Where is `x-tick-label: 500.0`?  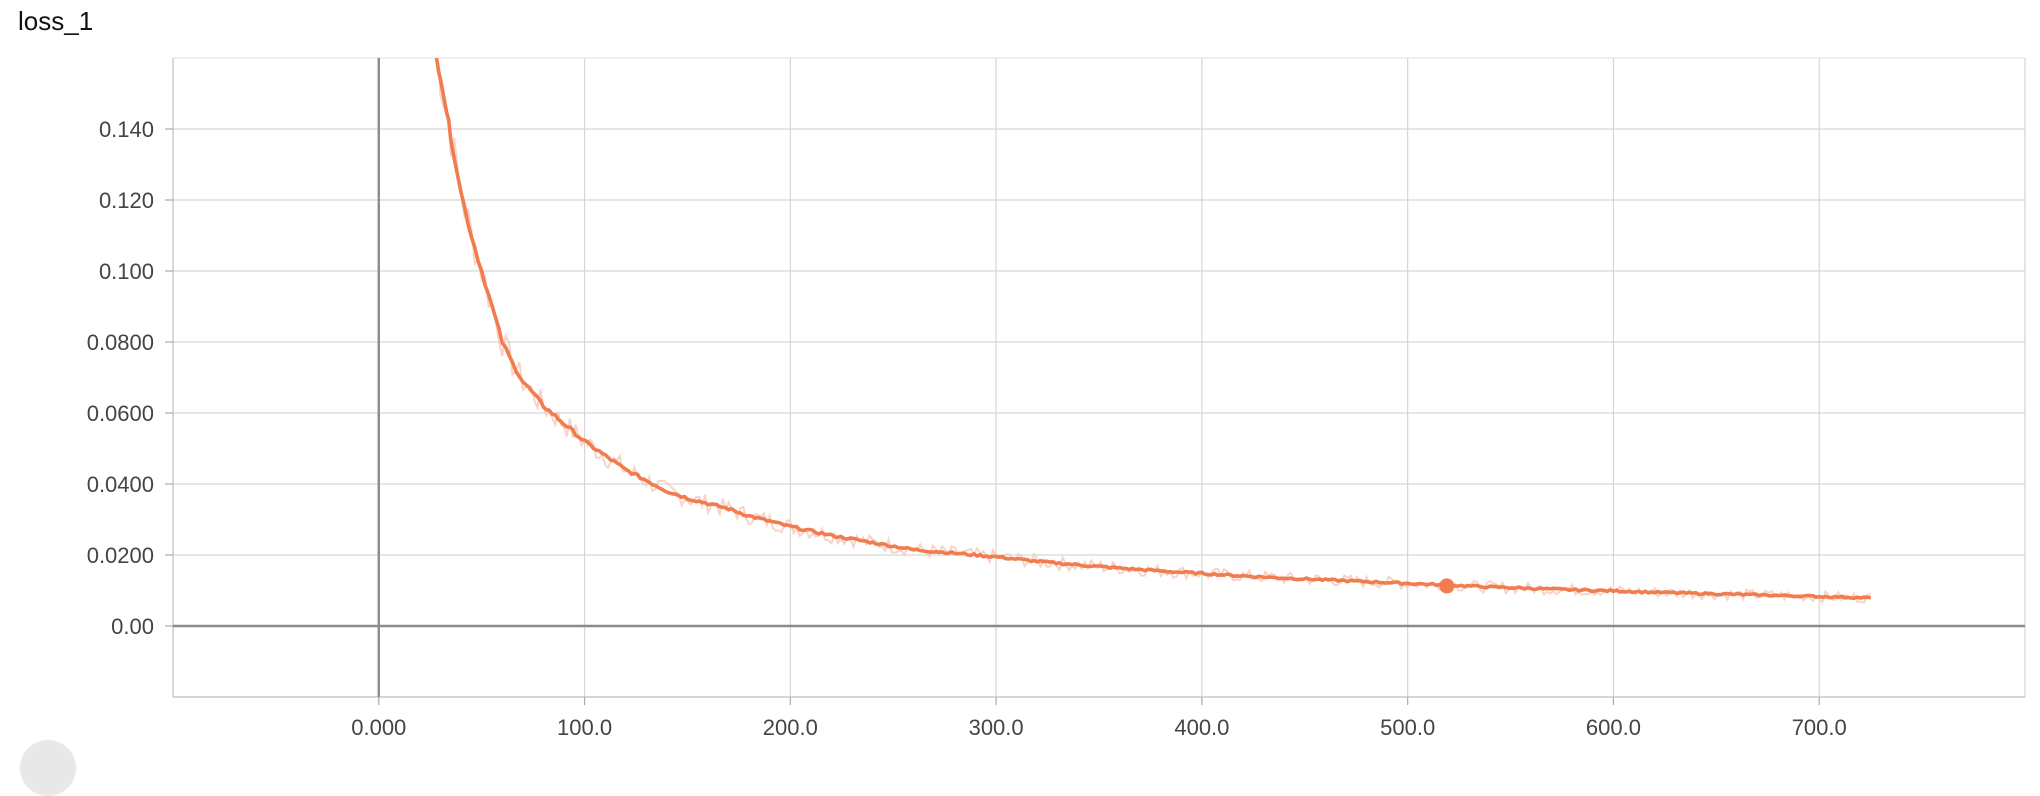
x-tick-label: 500.0 is located at coordinates (1407, 727).